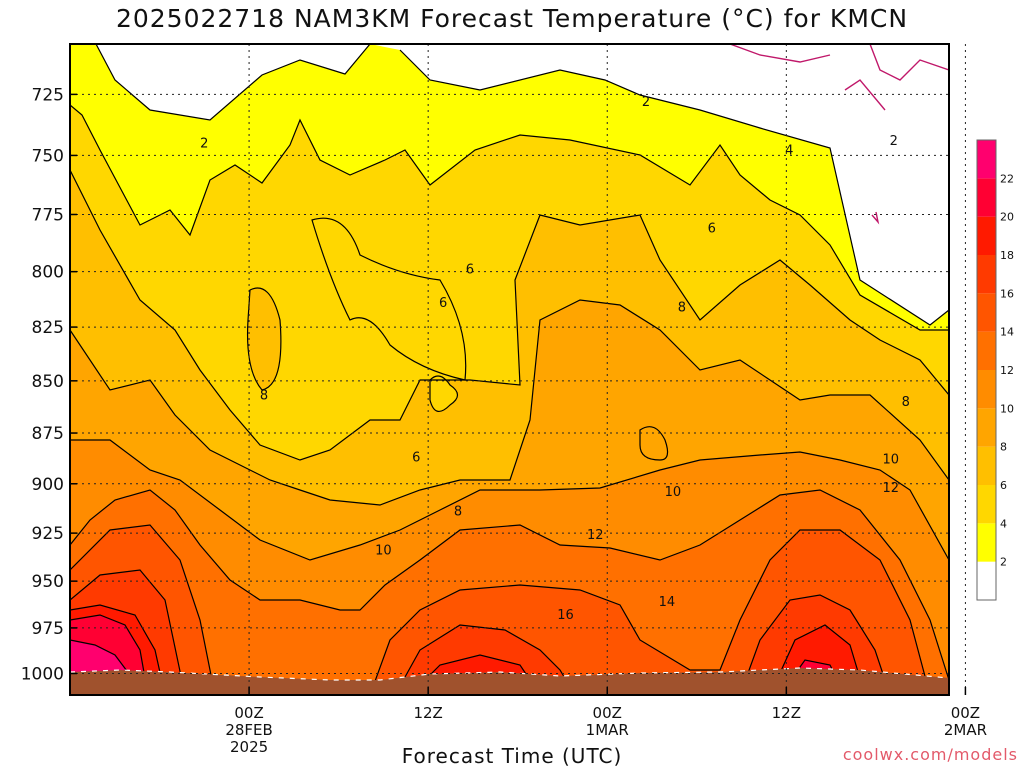 This screenshot has height=768, width=1024. I want to click on colorbar-label: 20, so click(1007, 217).